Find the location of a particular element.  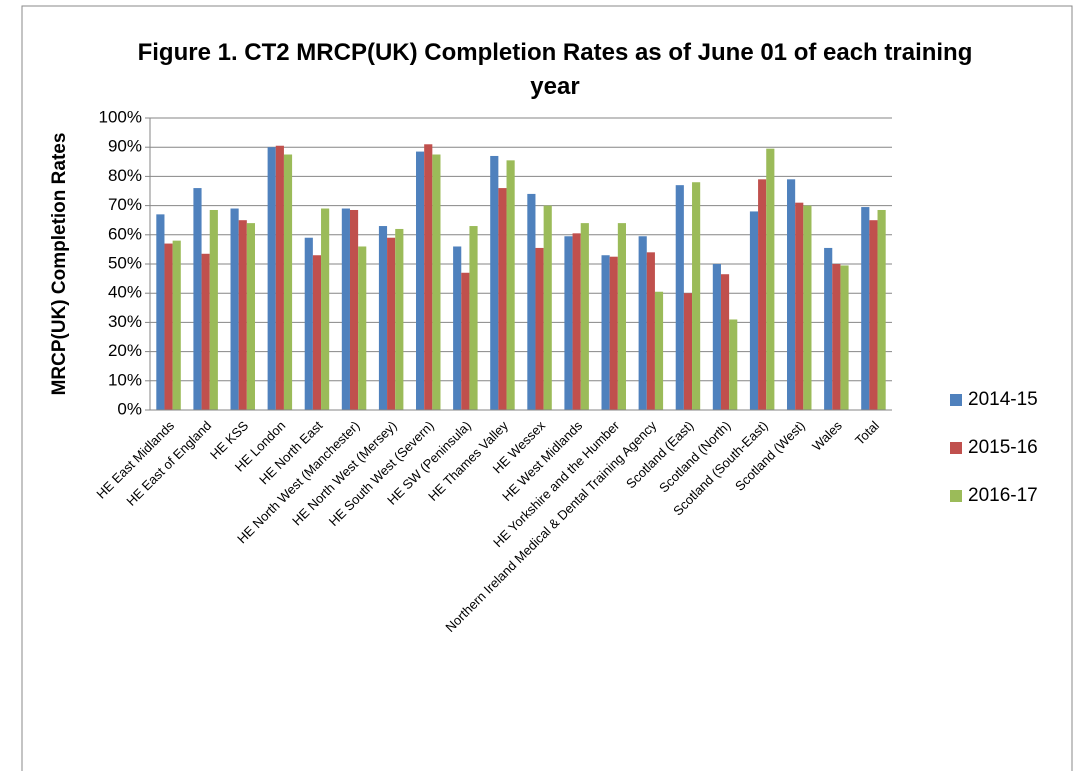

y-axis-label: MRCP(UK) Completion Rates is located at coordinates (59, 264).